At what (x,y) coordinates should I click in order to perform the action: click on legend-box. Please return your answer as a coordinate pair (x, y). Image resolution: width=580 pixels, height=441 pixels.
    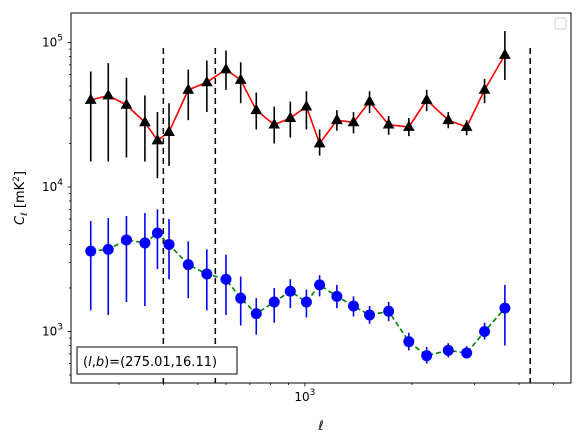
    Looking at the image, I should click on (560, 23).